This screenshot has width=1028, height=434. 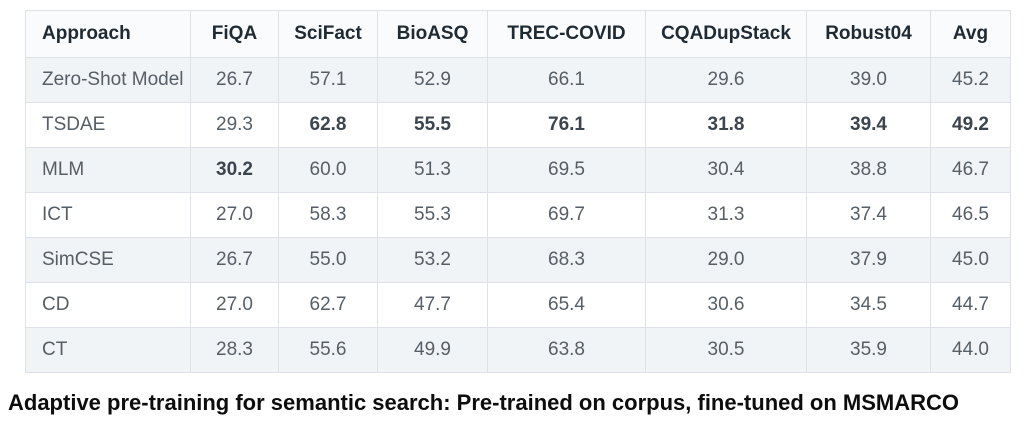 I want to click on approach-cell: CT, so click(x=108, y=350).